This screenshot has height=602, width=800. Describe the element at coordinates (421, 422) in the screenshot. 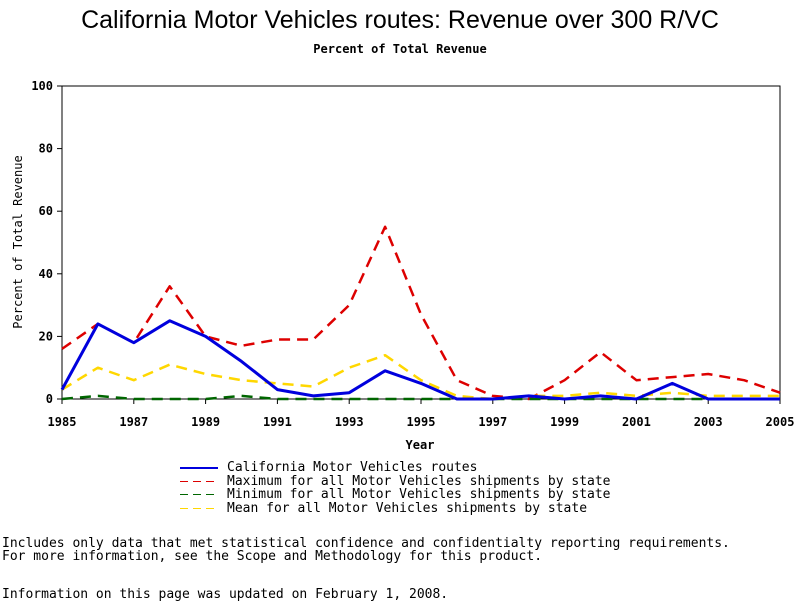

I see `x-tick-label: 1995` at that location.